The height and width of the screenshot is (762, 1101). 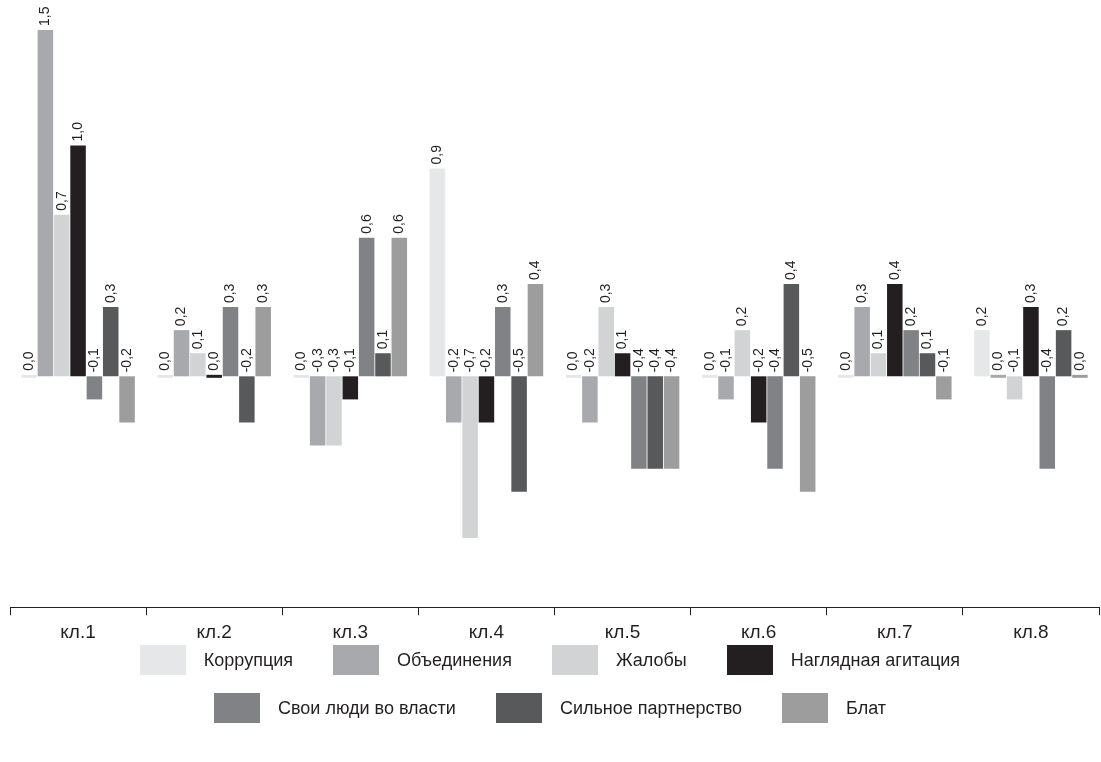 What do you see at coordinates (486, 631) in the screenshot?
I see `x-tick-label: кл.4` at bounding box center [486, 631].